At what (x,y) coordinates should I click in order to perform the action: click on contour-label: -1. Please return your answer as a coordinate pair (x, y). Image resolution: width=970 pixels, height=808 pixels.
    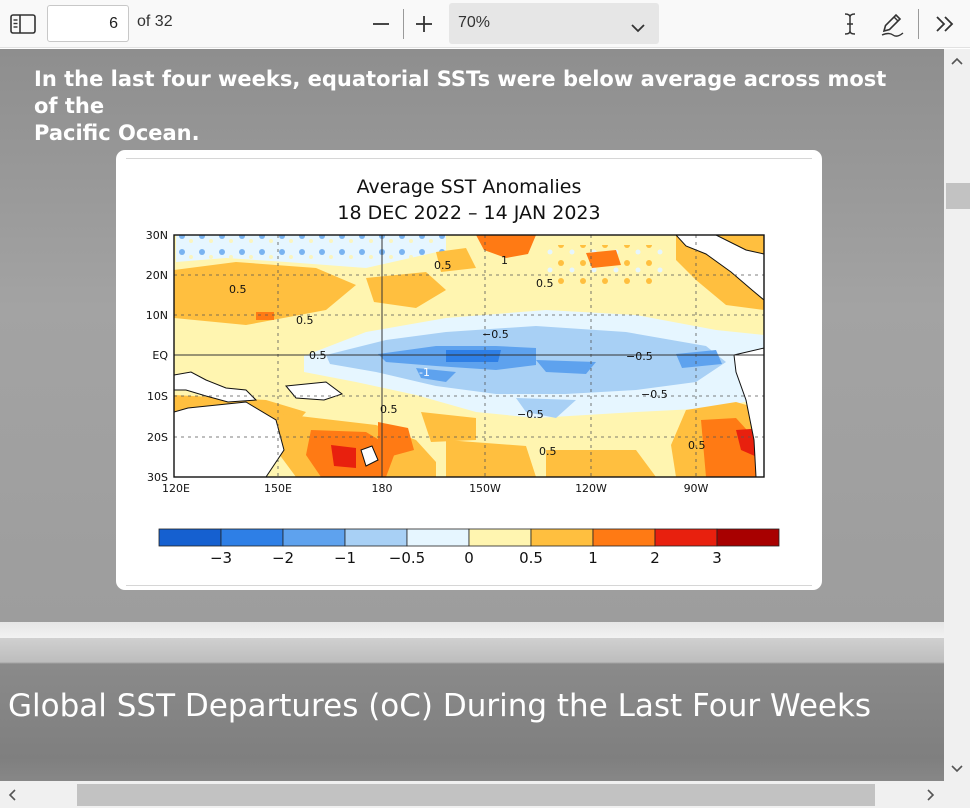
    Looking at the image, I should click on (424, 372).